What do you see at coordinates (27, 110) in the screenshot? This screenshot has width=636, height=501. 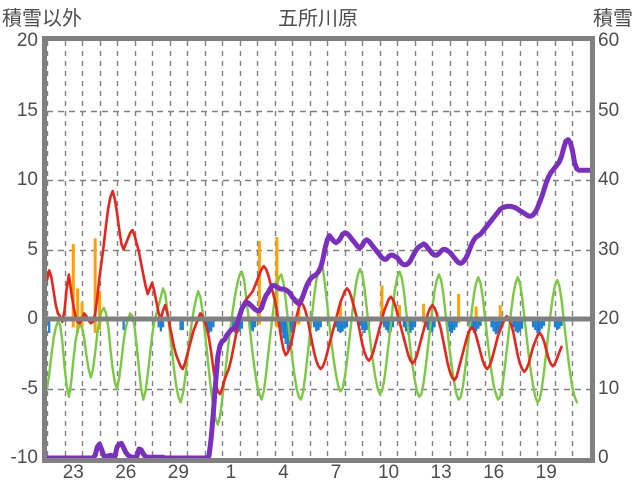 I see `y-tick-left-15: 15` at bounding box center [27, 110].